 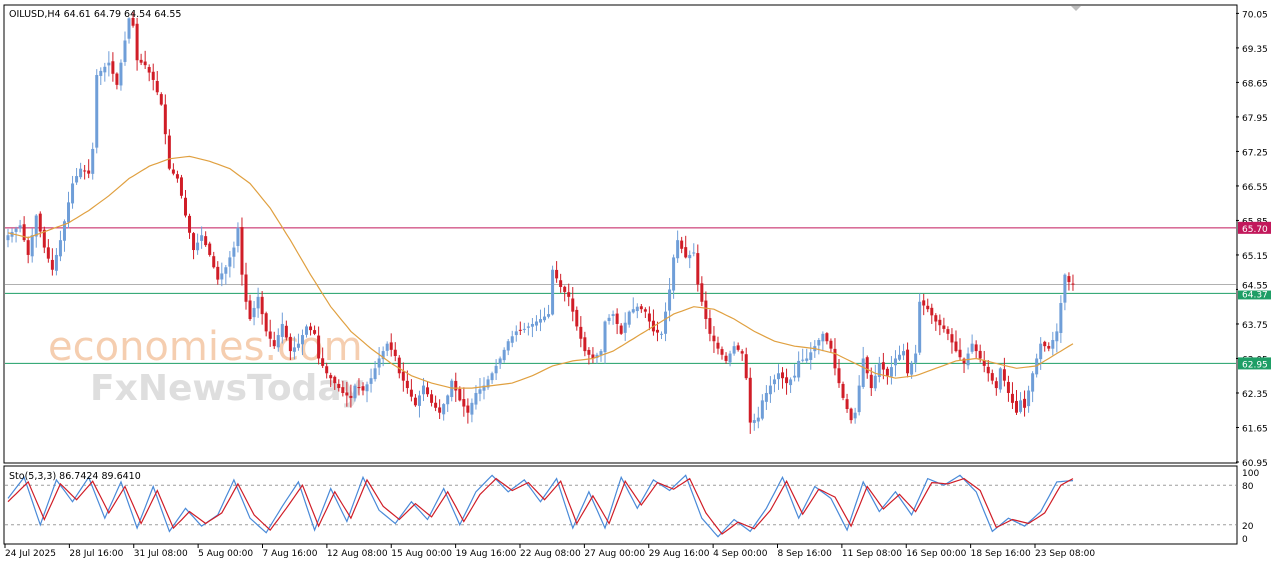 What do you see at coordinates (1001, 554) in the screenshot?
I see `time-tick-label: 18 Sep 16:00` at bounding box center [1001, 554].